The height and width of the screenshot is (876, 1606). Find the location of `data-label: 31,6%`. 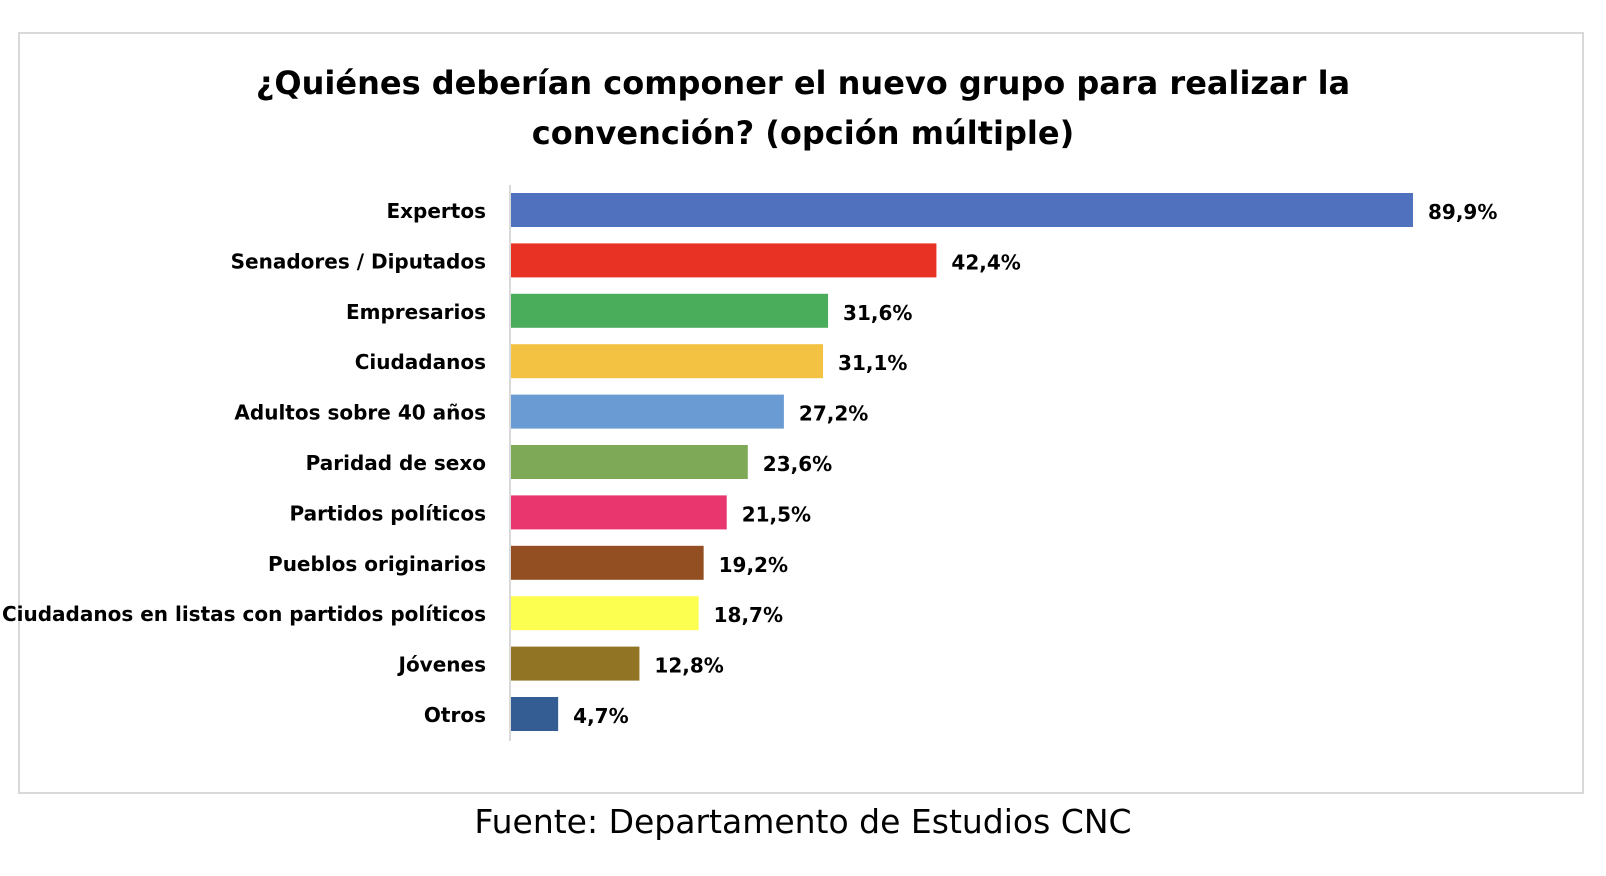

data-label: 31,6% is located at coordinates (877, 313).